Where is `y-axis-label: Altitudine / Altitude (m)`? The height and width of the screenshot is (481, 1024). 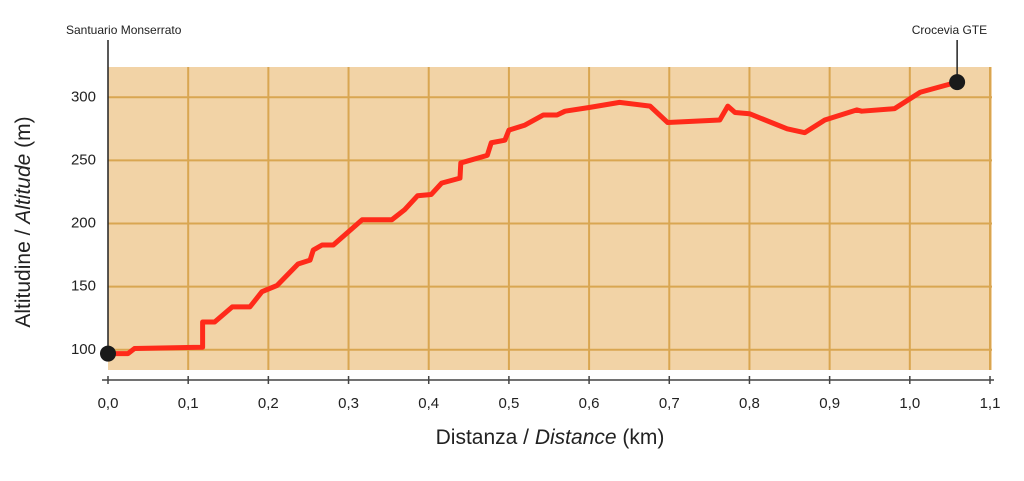
y-axis-label: Altitudine / Altitude (m) is located at coordinates (23, 221).